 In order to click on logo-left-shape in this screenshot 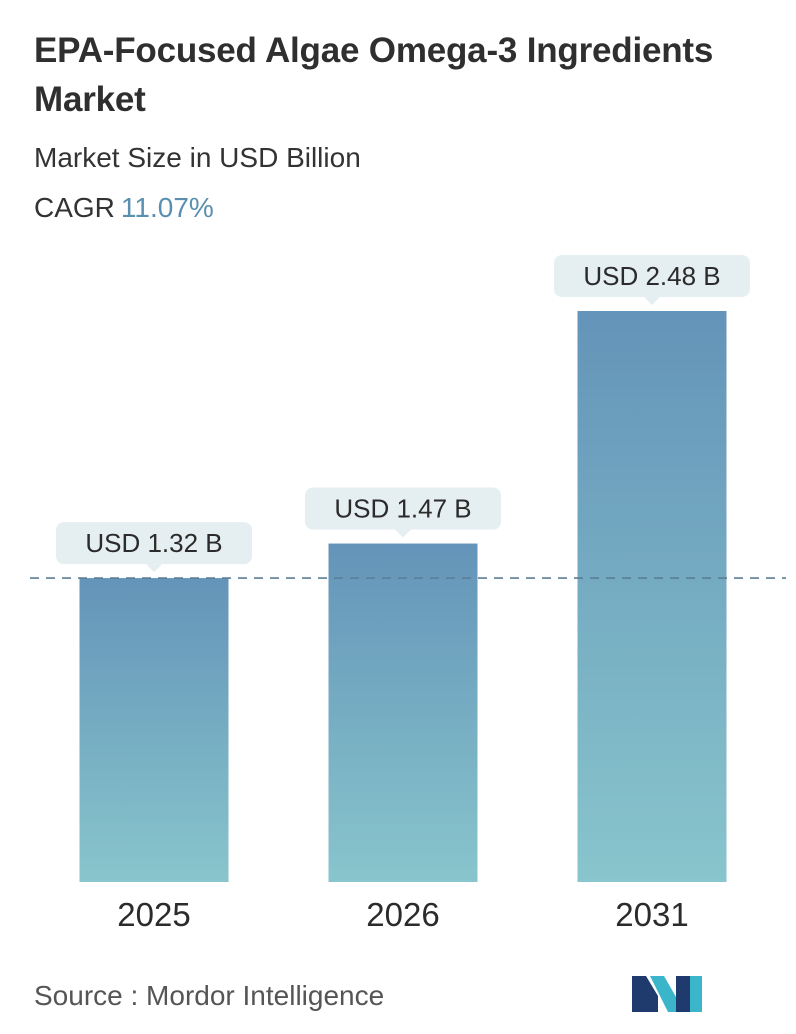, I will do `click(645, 994)`.